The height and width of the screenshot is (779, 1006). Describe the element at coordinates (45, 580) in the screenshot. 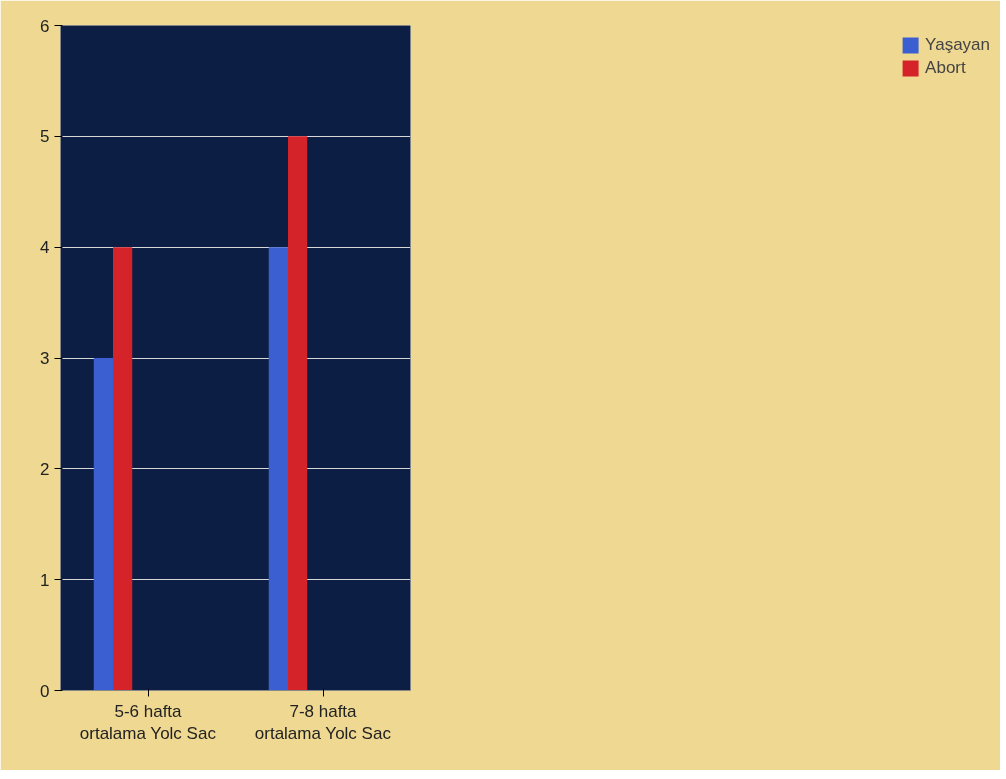

I see `y-tick-label: 1` at that location.